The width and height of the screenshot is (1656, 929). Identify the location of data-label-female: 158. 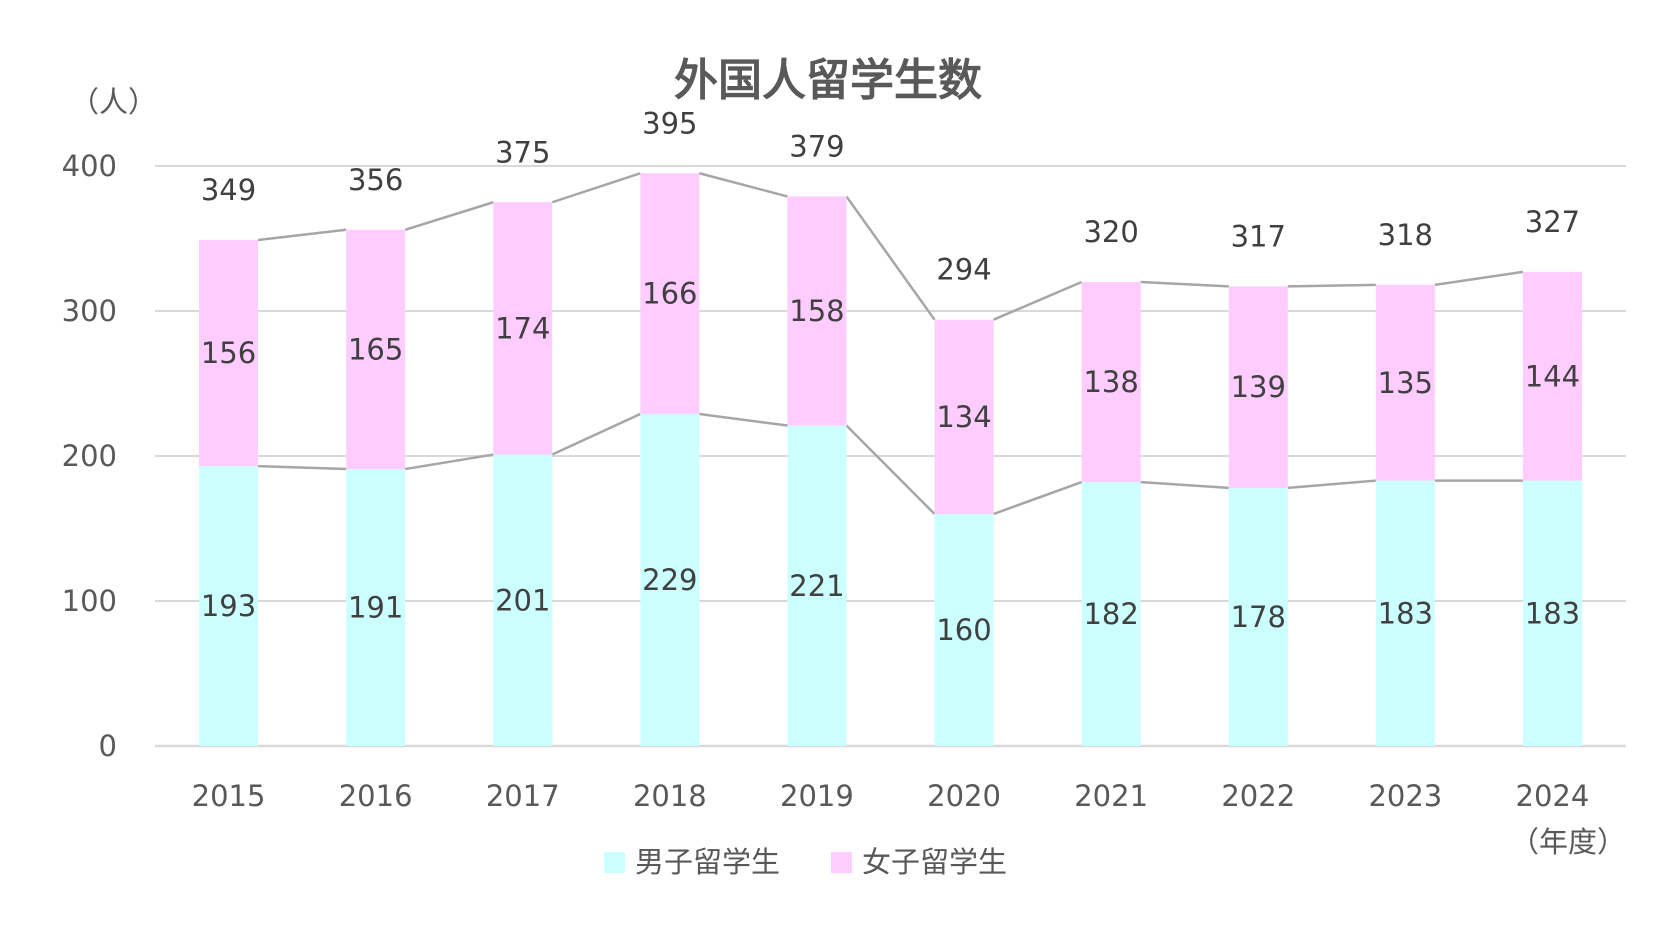
(816, 311).